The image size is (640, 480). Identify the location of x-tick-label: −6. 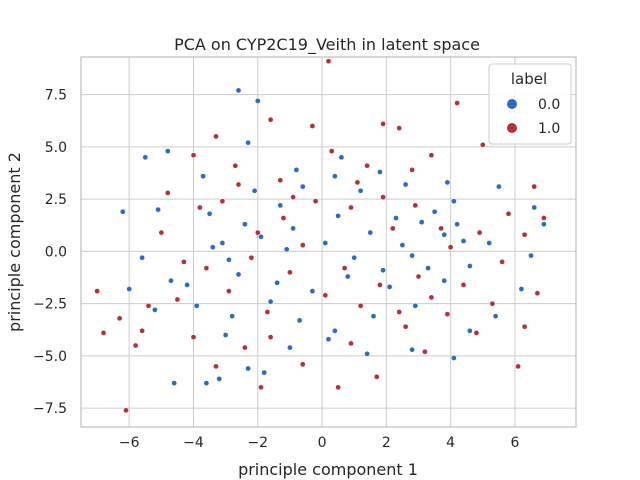
(129, 443).